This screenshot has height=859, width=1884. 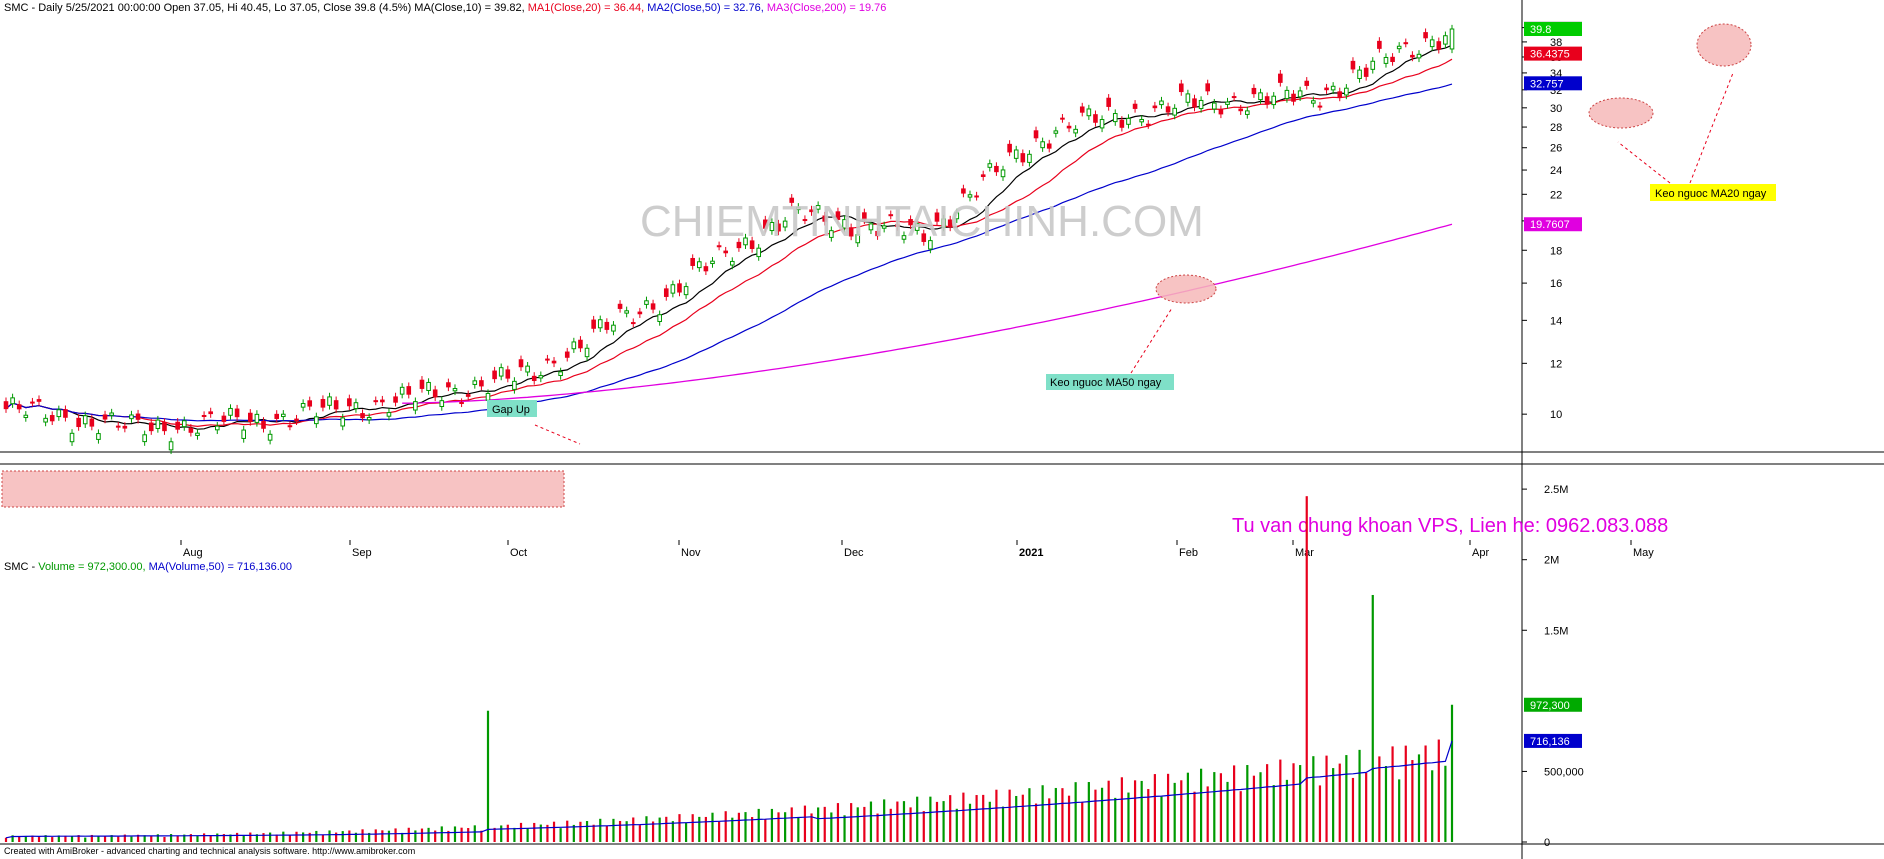 I want to click on ma200-legend: MA3(Close,200) = 19.76, so click(x=826, y=8).